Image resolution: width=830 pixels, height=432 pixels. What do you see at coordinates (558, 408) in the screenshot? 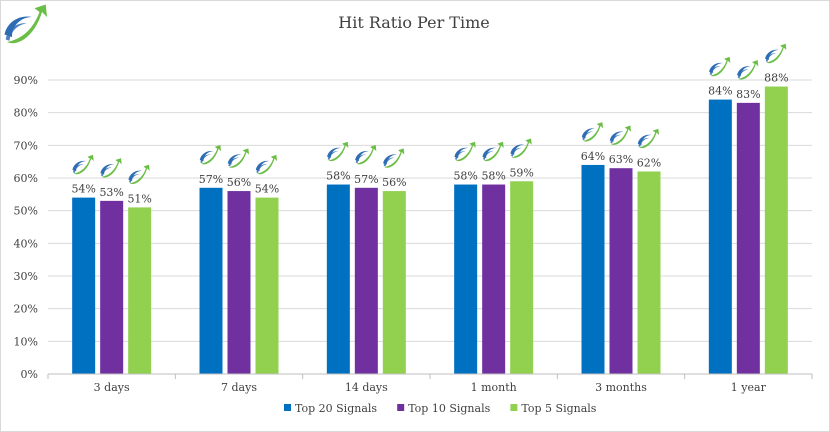
I see `legend-label: Top 5 Signals` at bounding box center [558, 408].